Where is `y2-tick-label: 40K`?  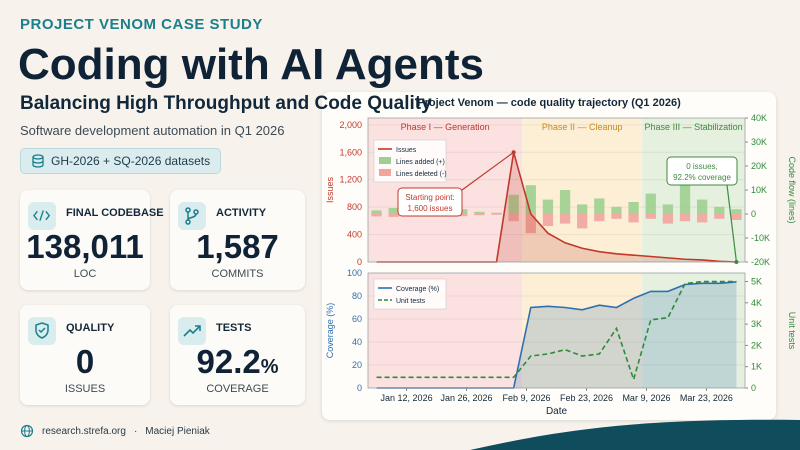 y2-tick-label: 40K is located at coordinates (759, 118).